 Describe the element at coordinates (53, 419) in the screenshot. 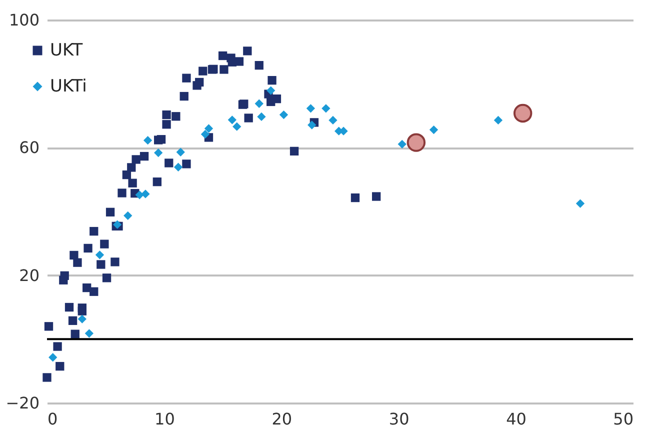

I see `x-tick-label: 0` at that location.